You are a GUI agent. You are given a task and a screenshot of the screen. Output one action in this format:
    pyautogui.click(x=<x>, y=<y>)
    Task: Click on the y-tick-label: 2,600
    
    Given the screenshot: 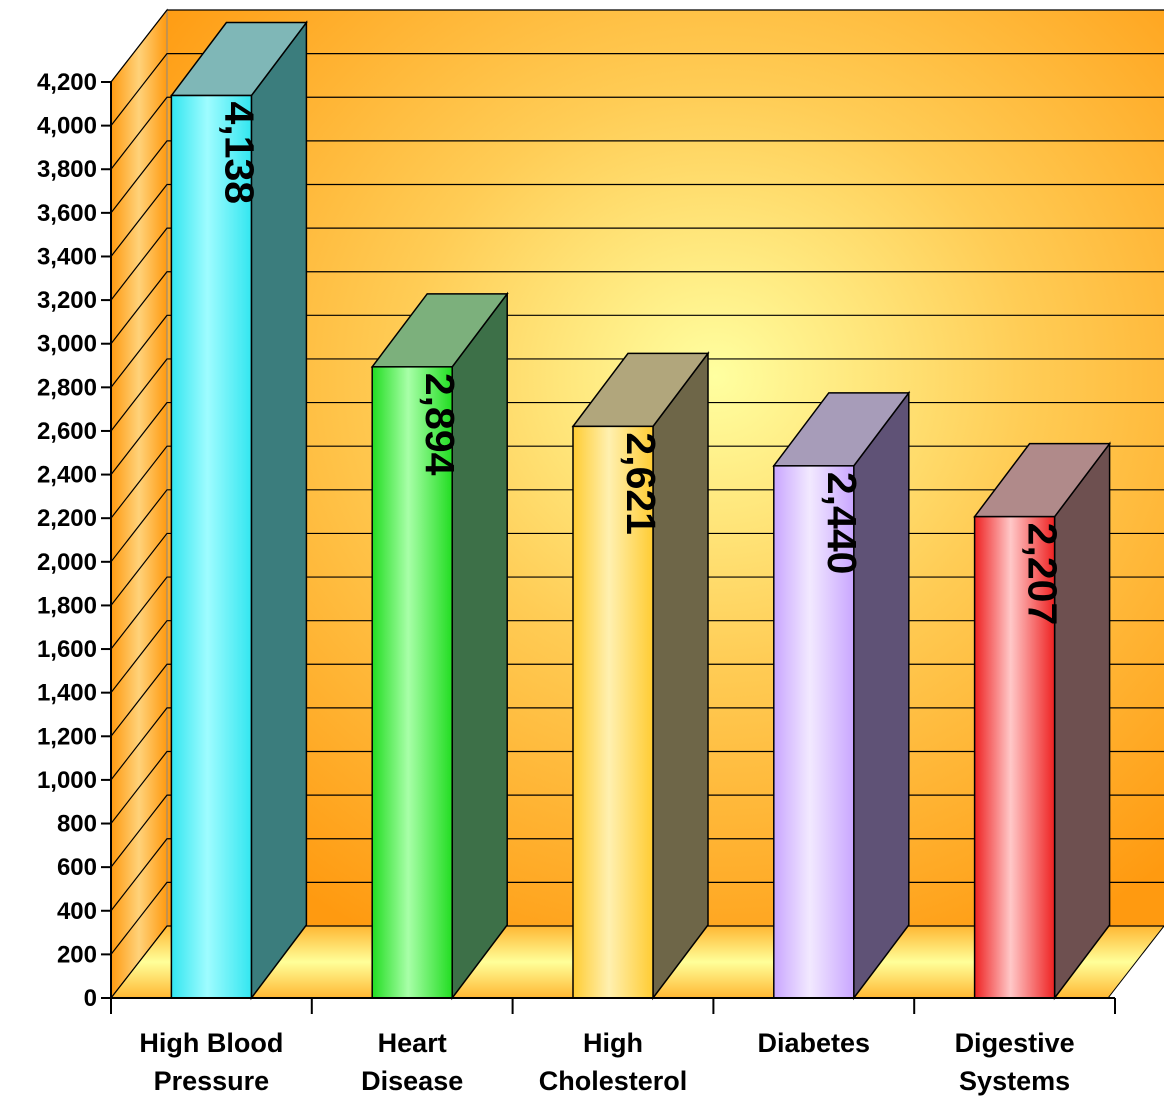 What is the action you would take?
    pyautogui.click(x=67, y=431)
    